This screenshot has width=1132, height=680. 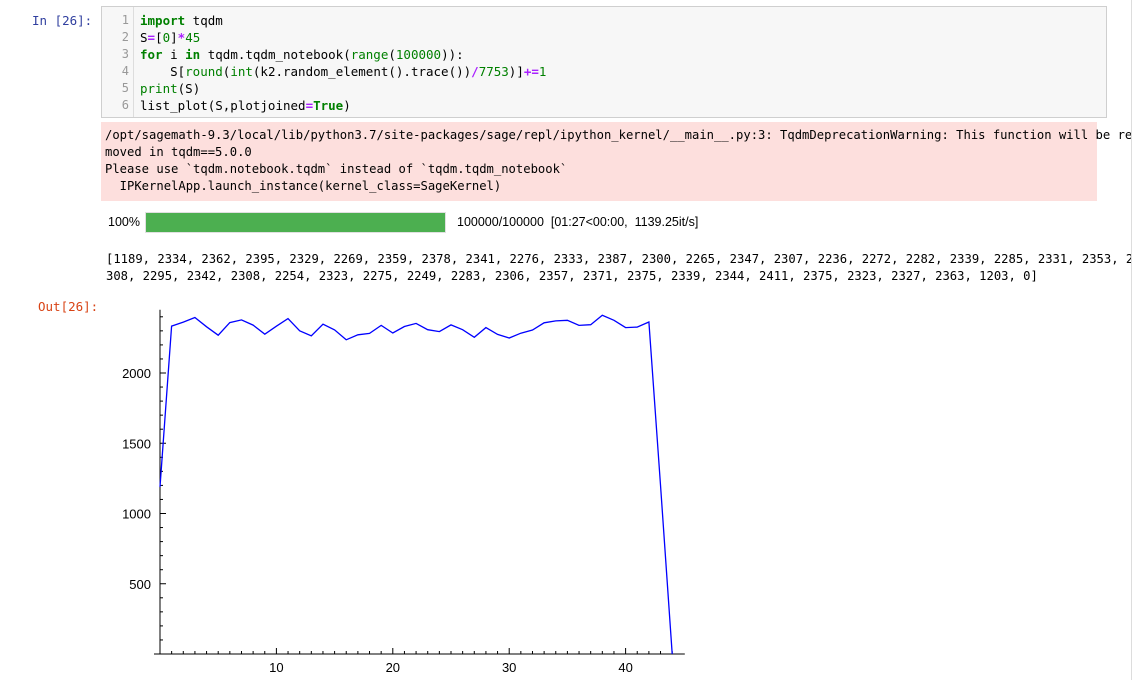 I want to click on line-number-gutter: 1 2 3 4 5 6, so click(x=118, y=62).